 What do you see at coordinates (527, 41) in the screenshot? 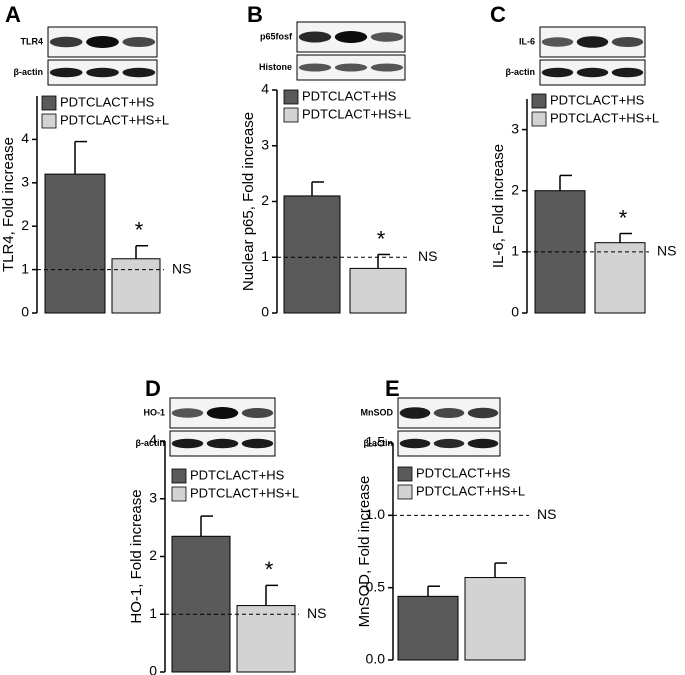
I see `blot-label: IL-6` at bounding box center [527, 41].